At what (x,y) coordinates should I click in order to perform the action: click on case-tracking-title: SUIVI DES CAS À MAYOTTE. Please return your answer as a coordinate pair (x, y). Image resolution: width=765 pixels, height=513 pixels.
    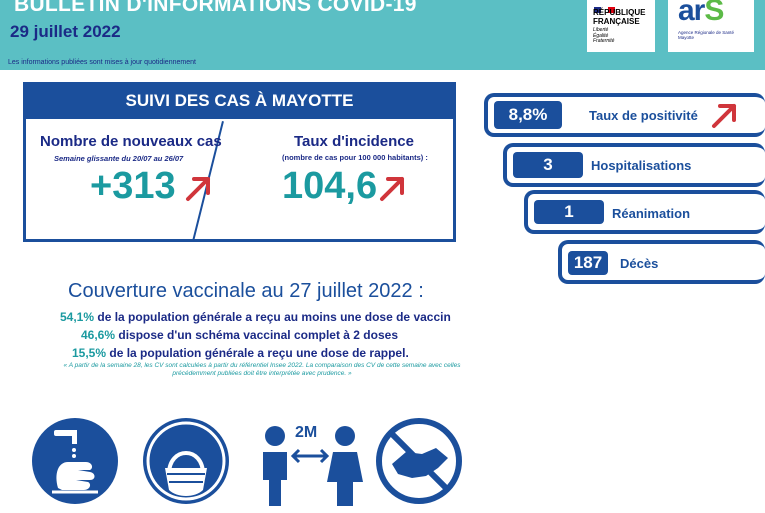
    Looking at the image, I should click on (239, 102).